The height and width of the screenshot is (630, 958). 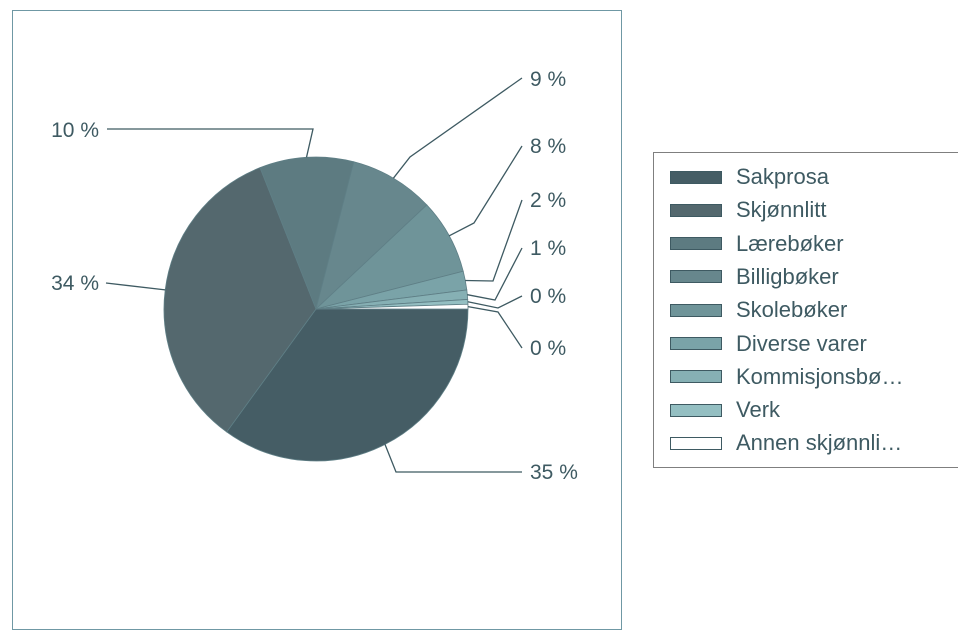 I want to click on legend-item: Diverse varer, so click(x=768, y=344).